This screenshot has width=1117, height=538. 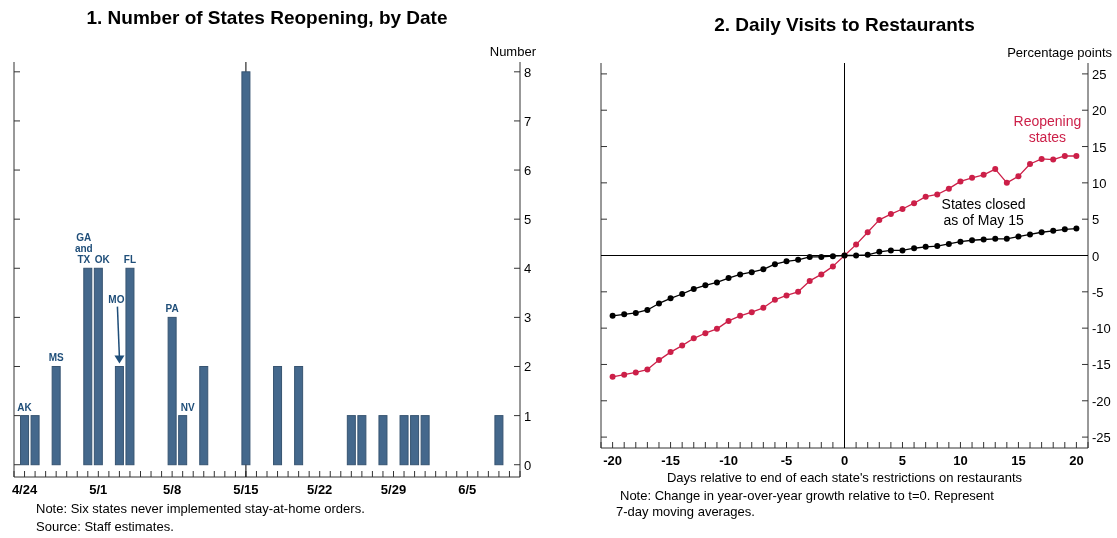 I want to click on y-tick-label: -15, so click(x=1101, y=365).